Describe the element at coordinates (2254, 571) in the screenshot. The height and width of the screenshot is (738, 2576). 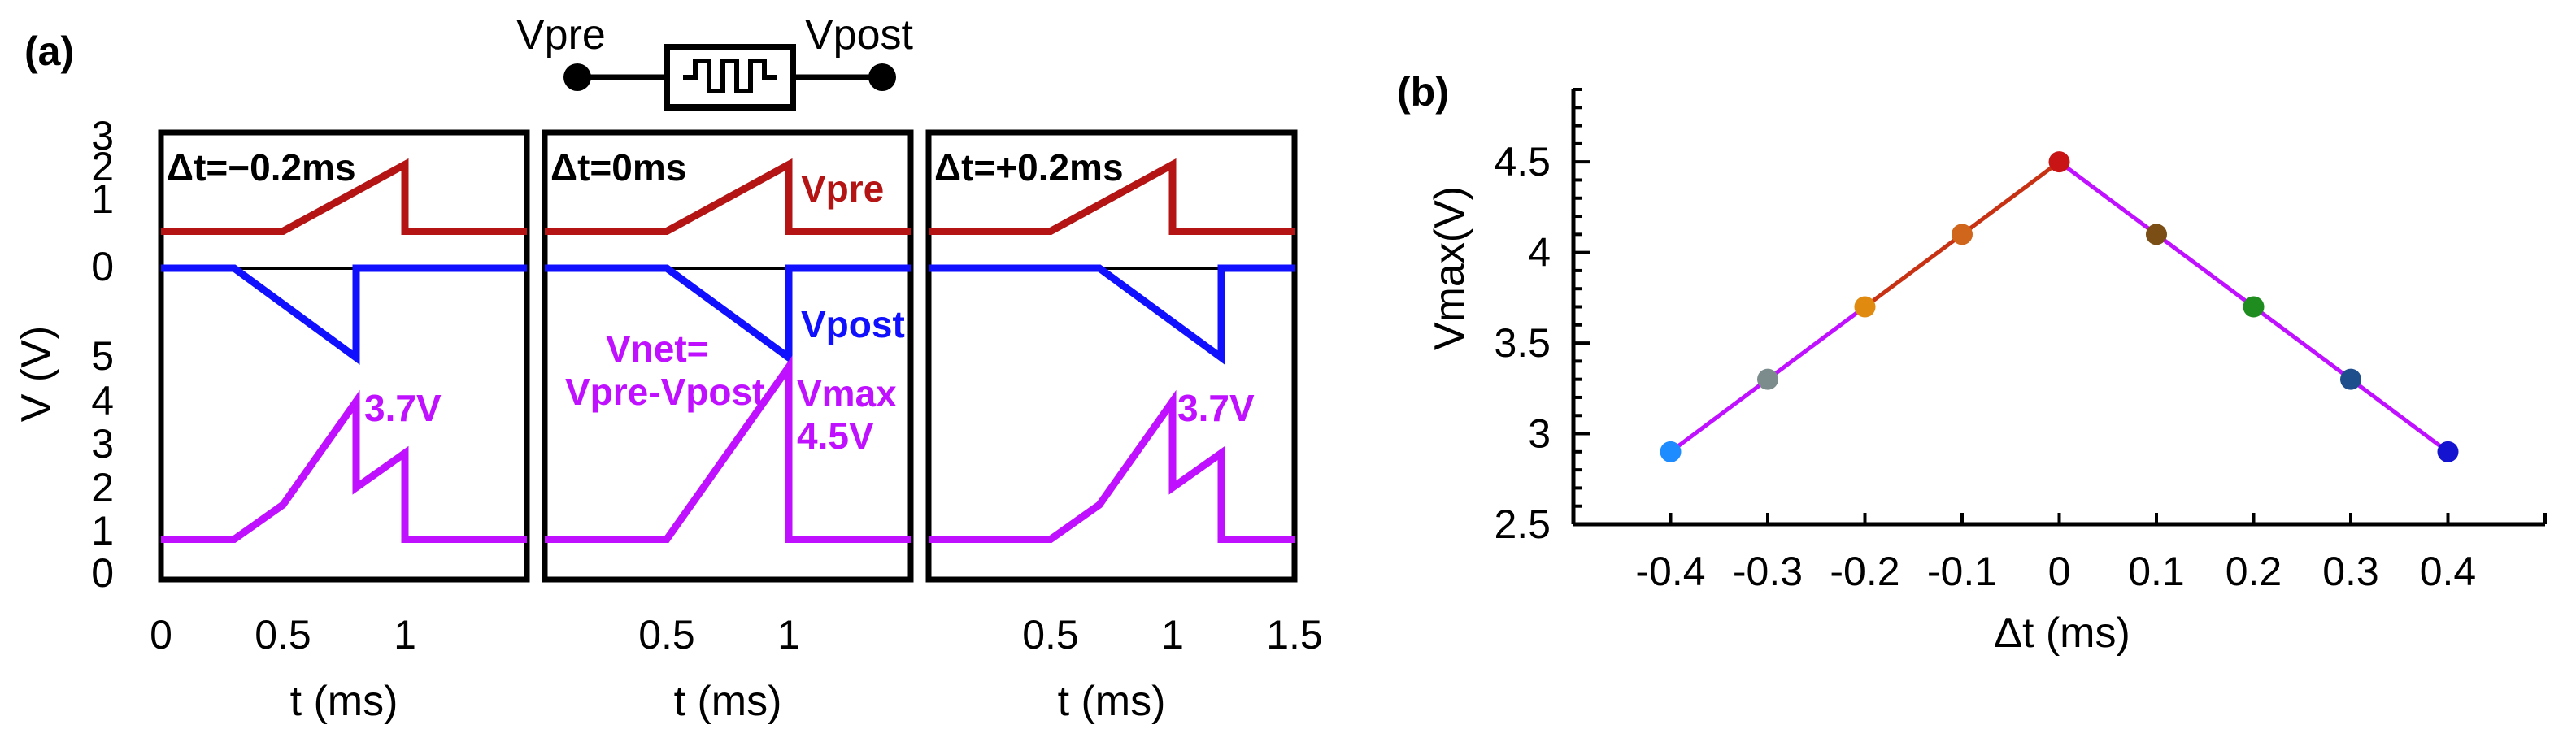
I see `panel-b-xtick-label: 0.2` at that location.